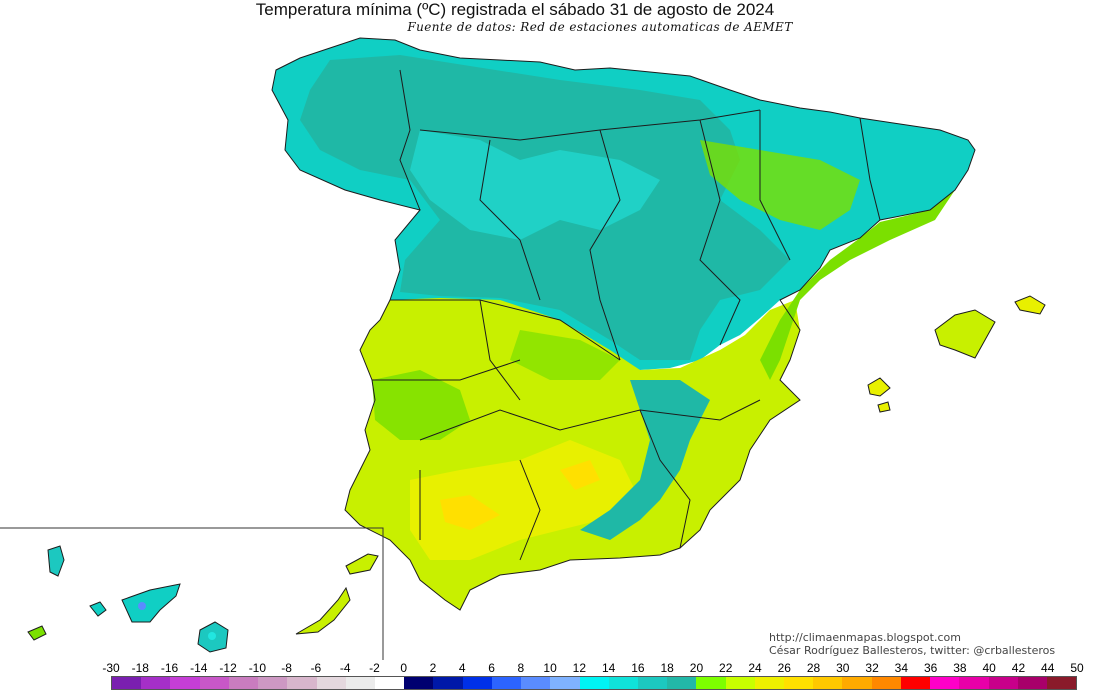 Image resolution: width=1098 pixels, height=696 pixels. What do you see at coordinates (780, 185) in the screenshot?
I see `ebro-green-zone` at bounding box center [780, 185].